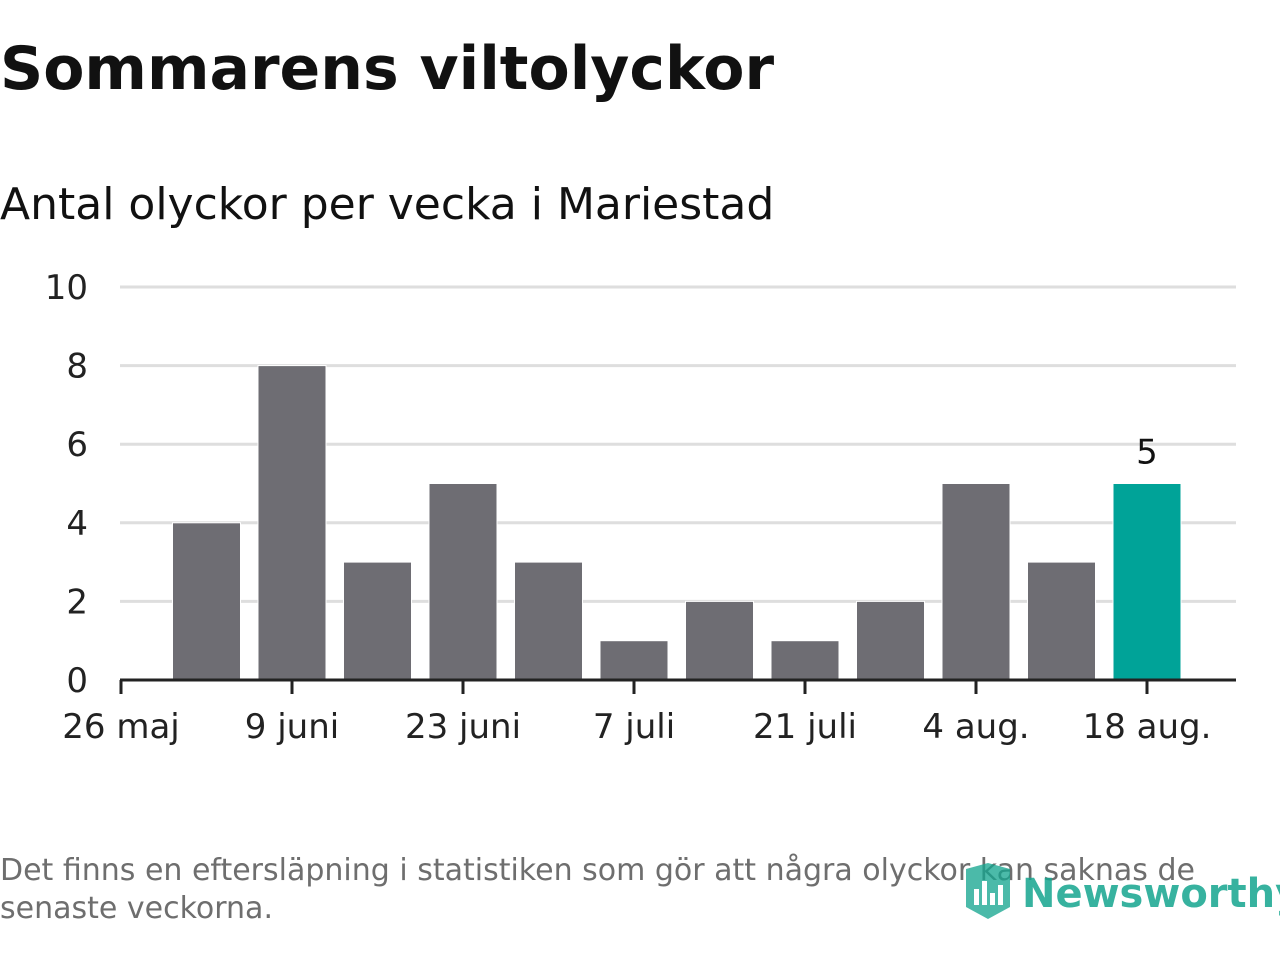  Describe the element at coordinates (975, 727) in the screenshot. I see `x-tick-label: 4 aug.` at that location.